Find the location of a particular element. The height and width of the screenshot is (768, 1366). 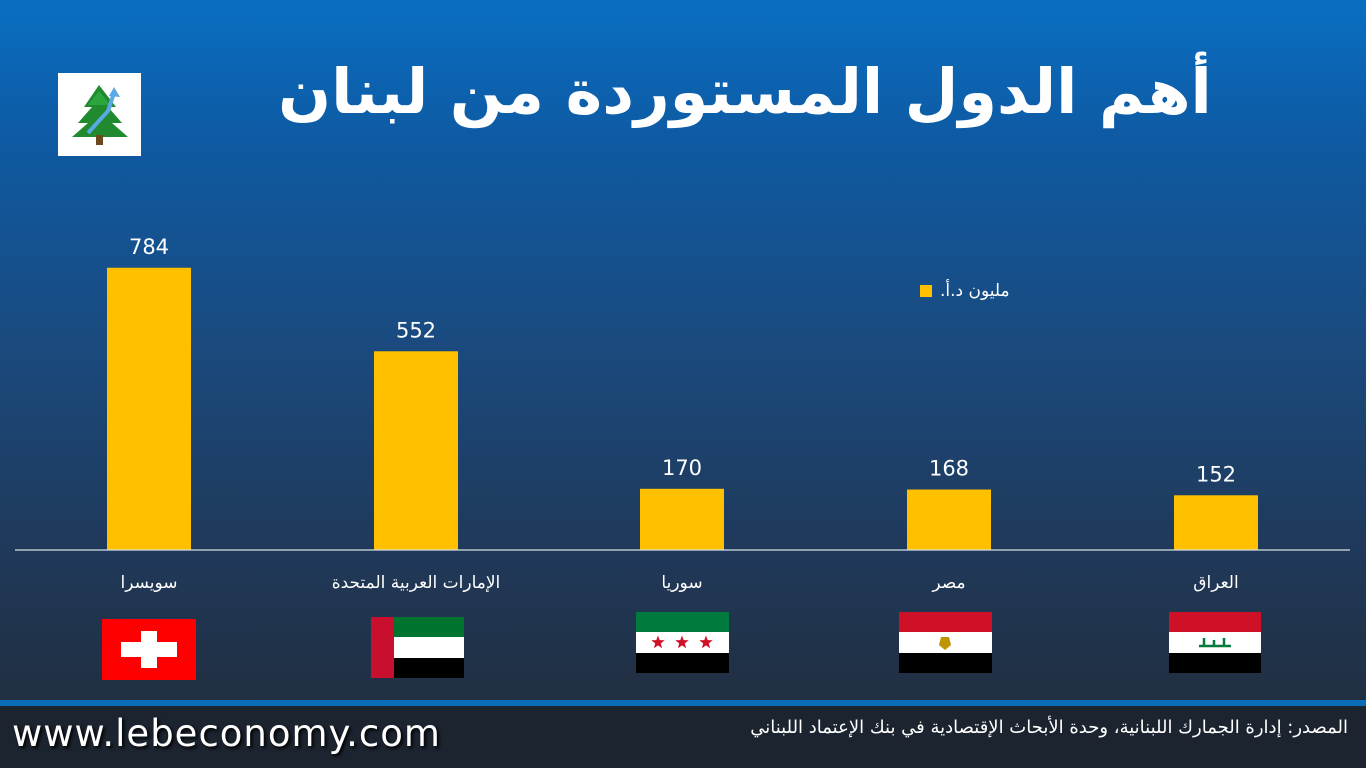

cedar-logo is located at coordinates (99, 114).